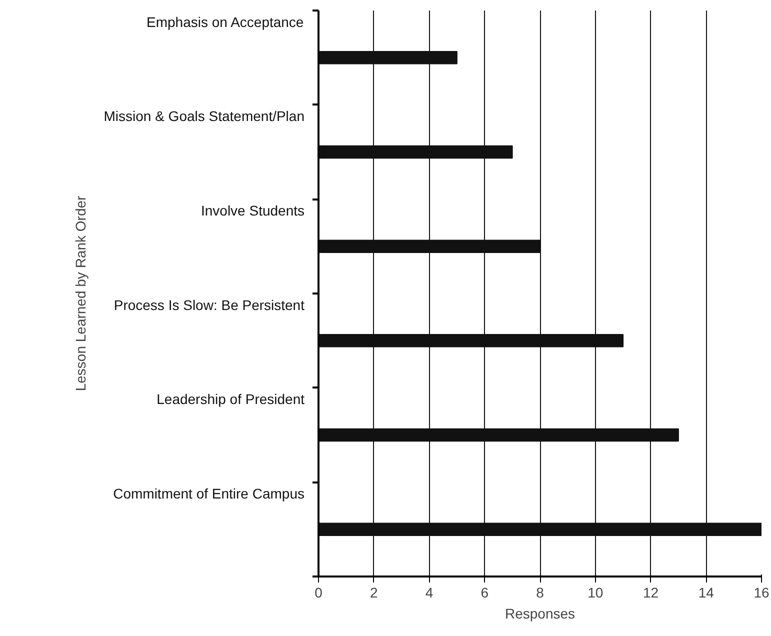  I want to click on x-tick-label: 2, so click(374, 592).